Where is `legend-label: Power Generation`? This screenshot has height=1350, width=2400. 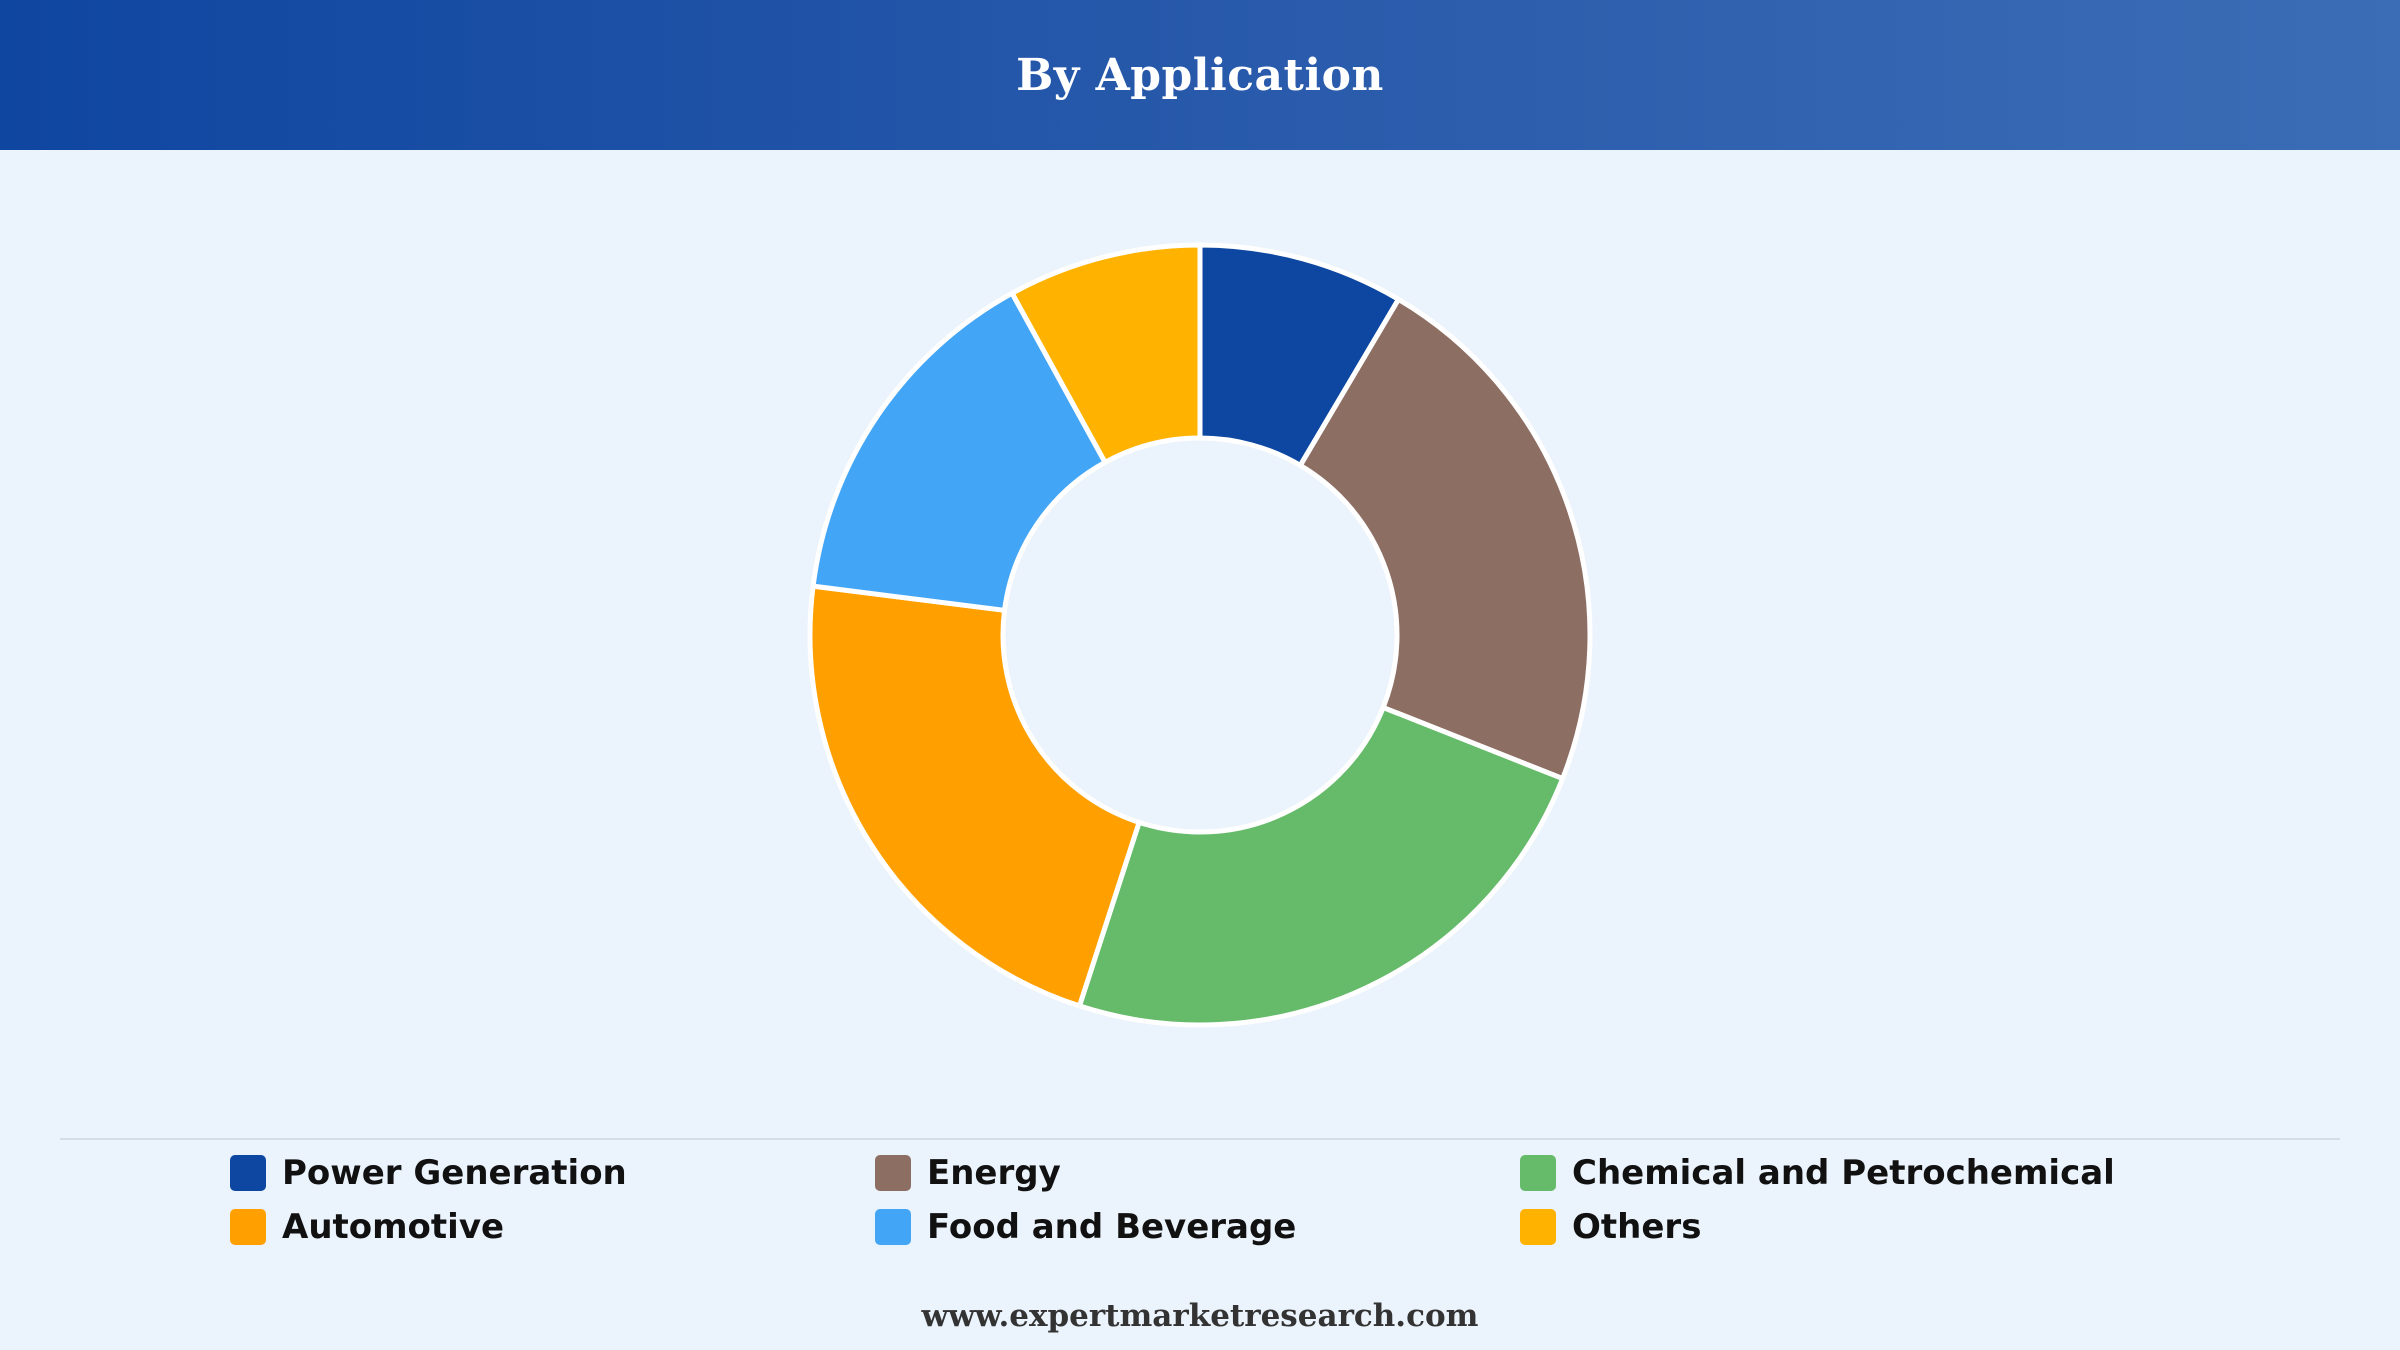 legend-label: Power Generation is located at coordinates (454, 1173).